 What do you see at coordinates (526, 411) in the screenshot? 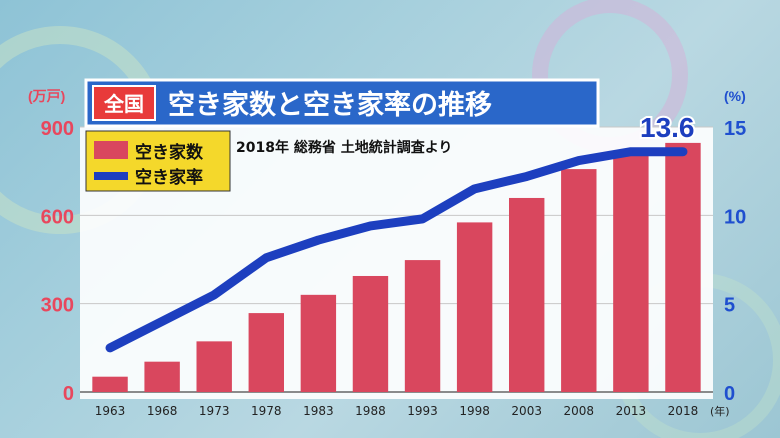
I see `x-tick-label: 2003` at bounding box center [526, 411].